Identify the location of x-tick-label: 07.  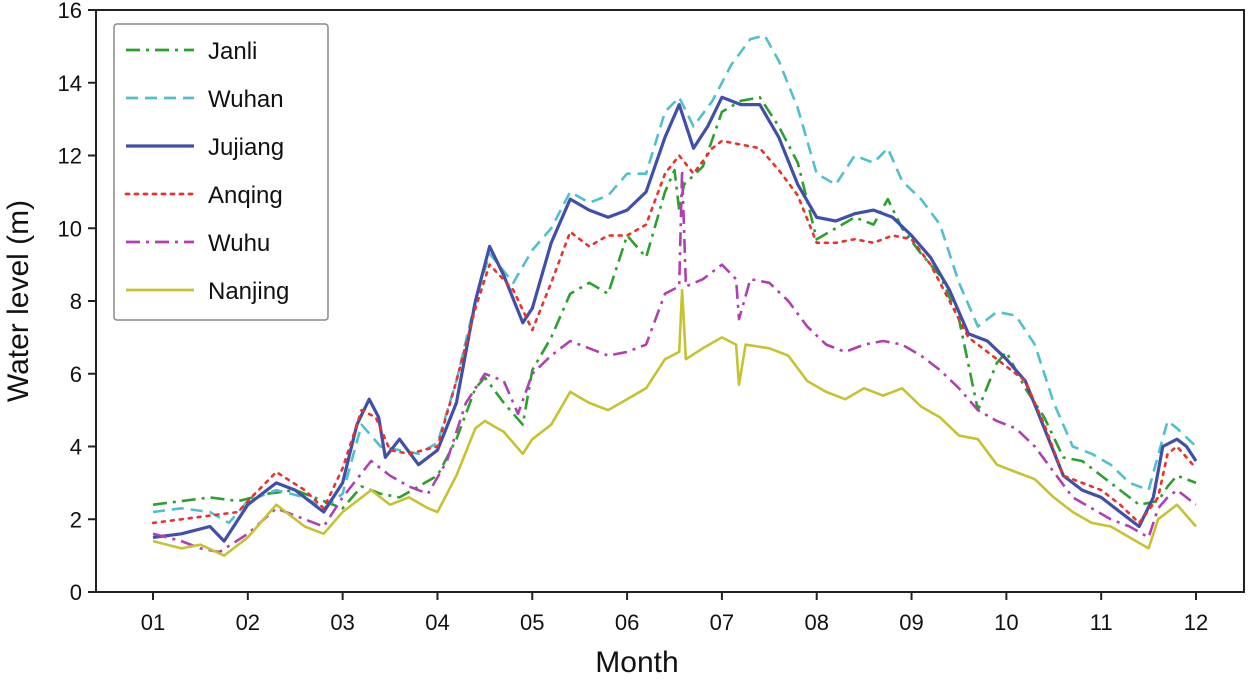
(722, 622).